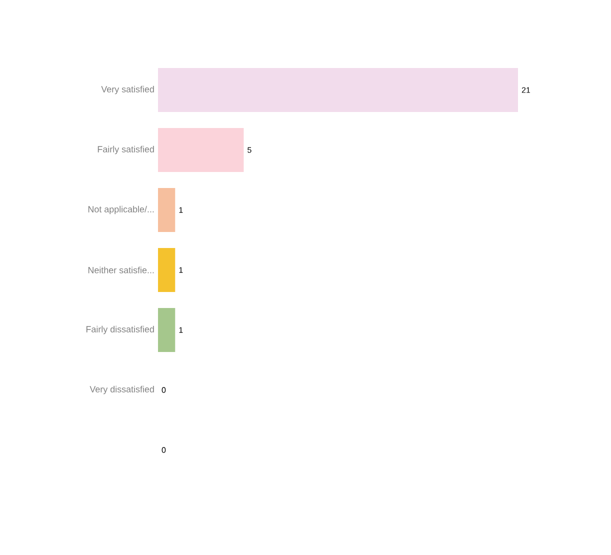  Describe the element at coordinates (122, 390) in the screenshot. I see `y-tick-label: Very dissatisfied` at that location.